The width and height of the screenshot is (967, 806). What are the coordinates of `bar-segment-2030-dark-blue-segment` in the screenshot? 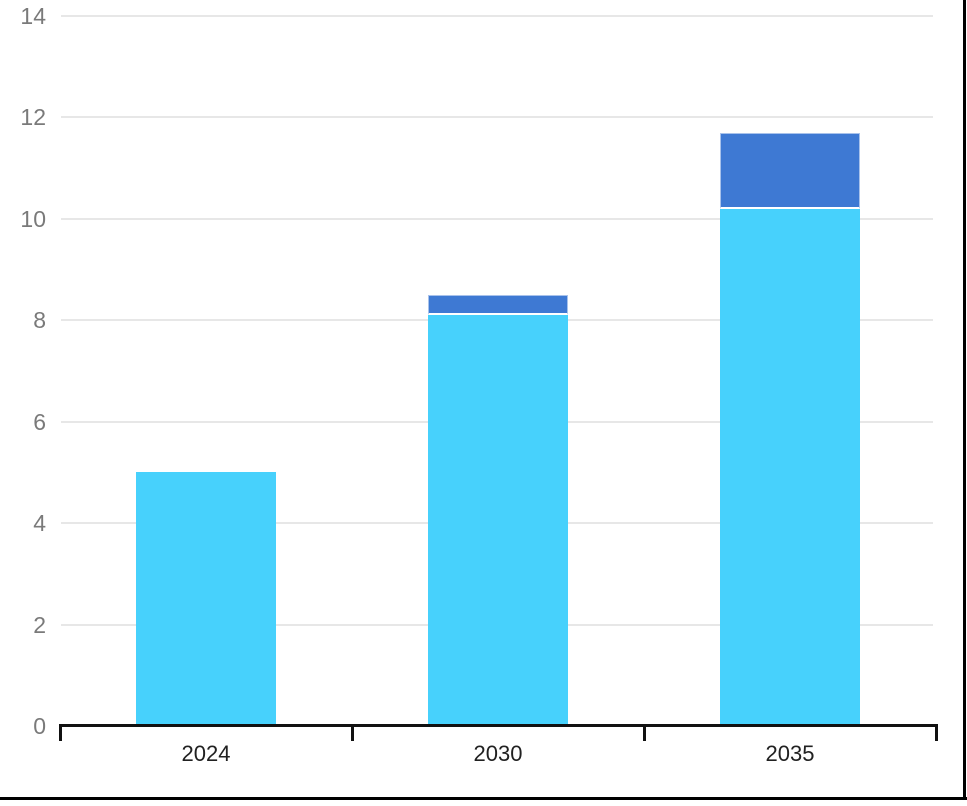 It's located at (498, 305).